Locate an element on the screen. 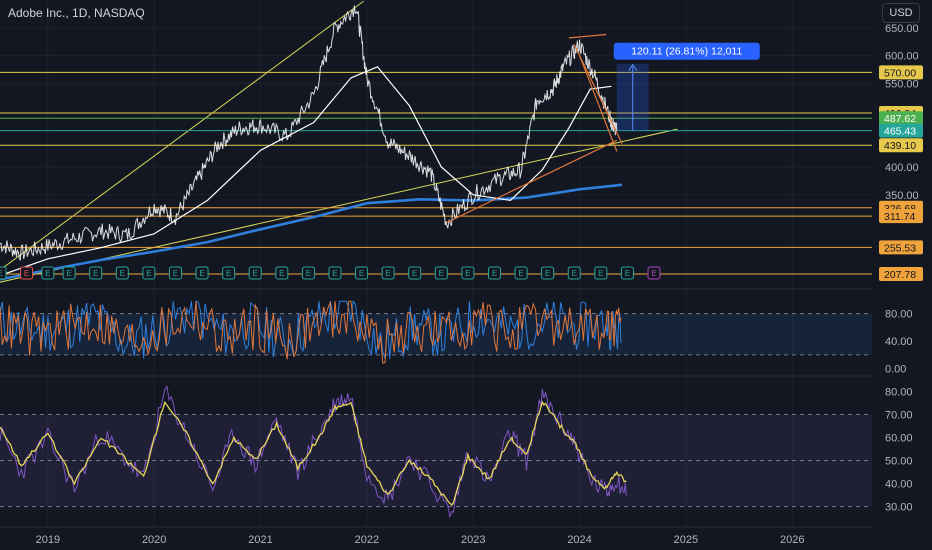 The width and height of the screenshot is (932, 550). stochastic-pane is located at coordinates (436, 331).